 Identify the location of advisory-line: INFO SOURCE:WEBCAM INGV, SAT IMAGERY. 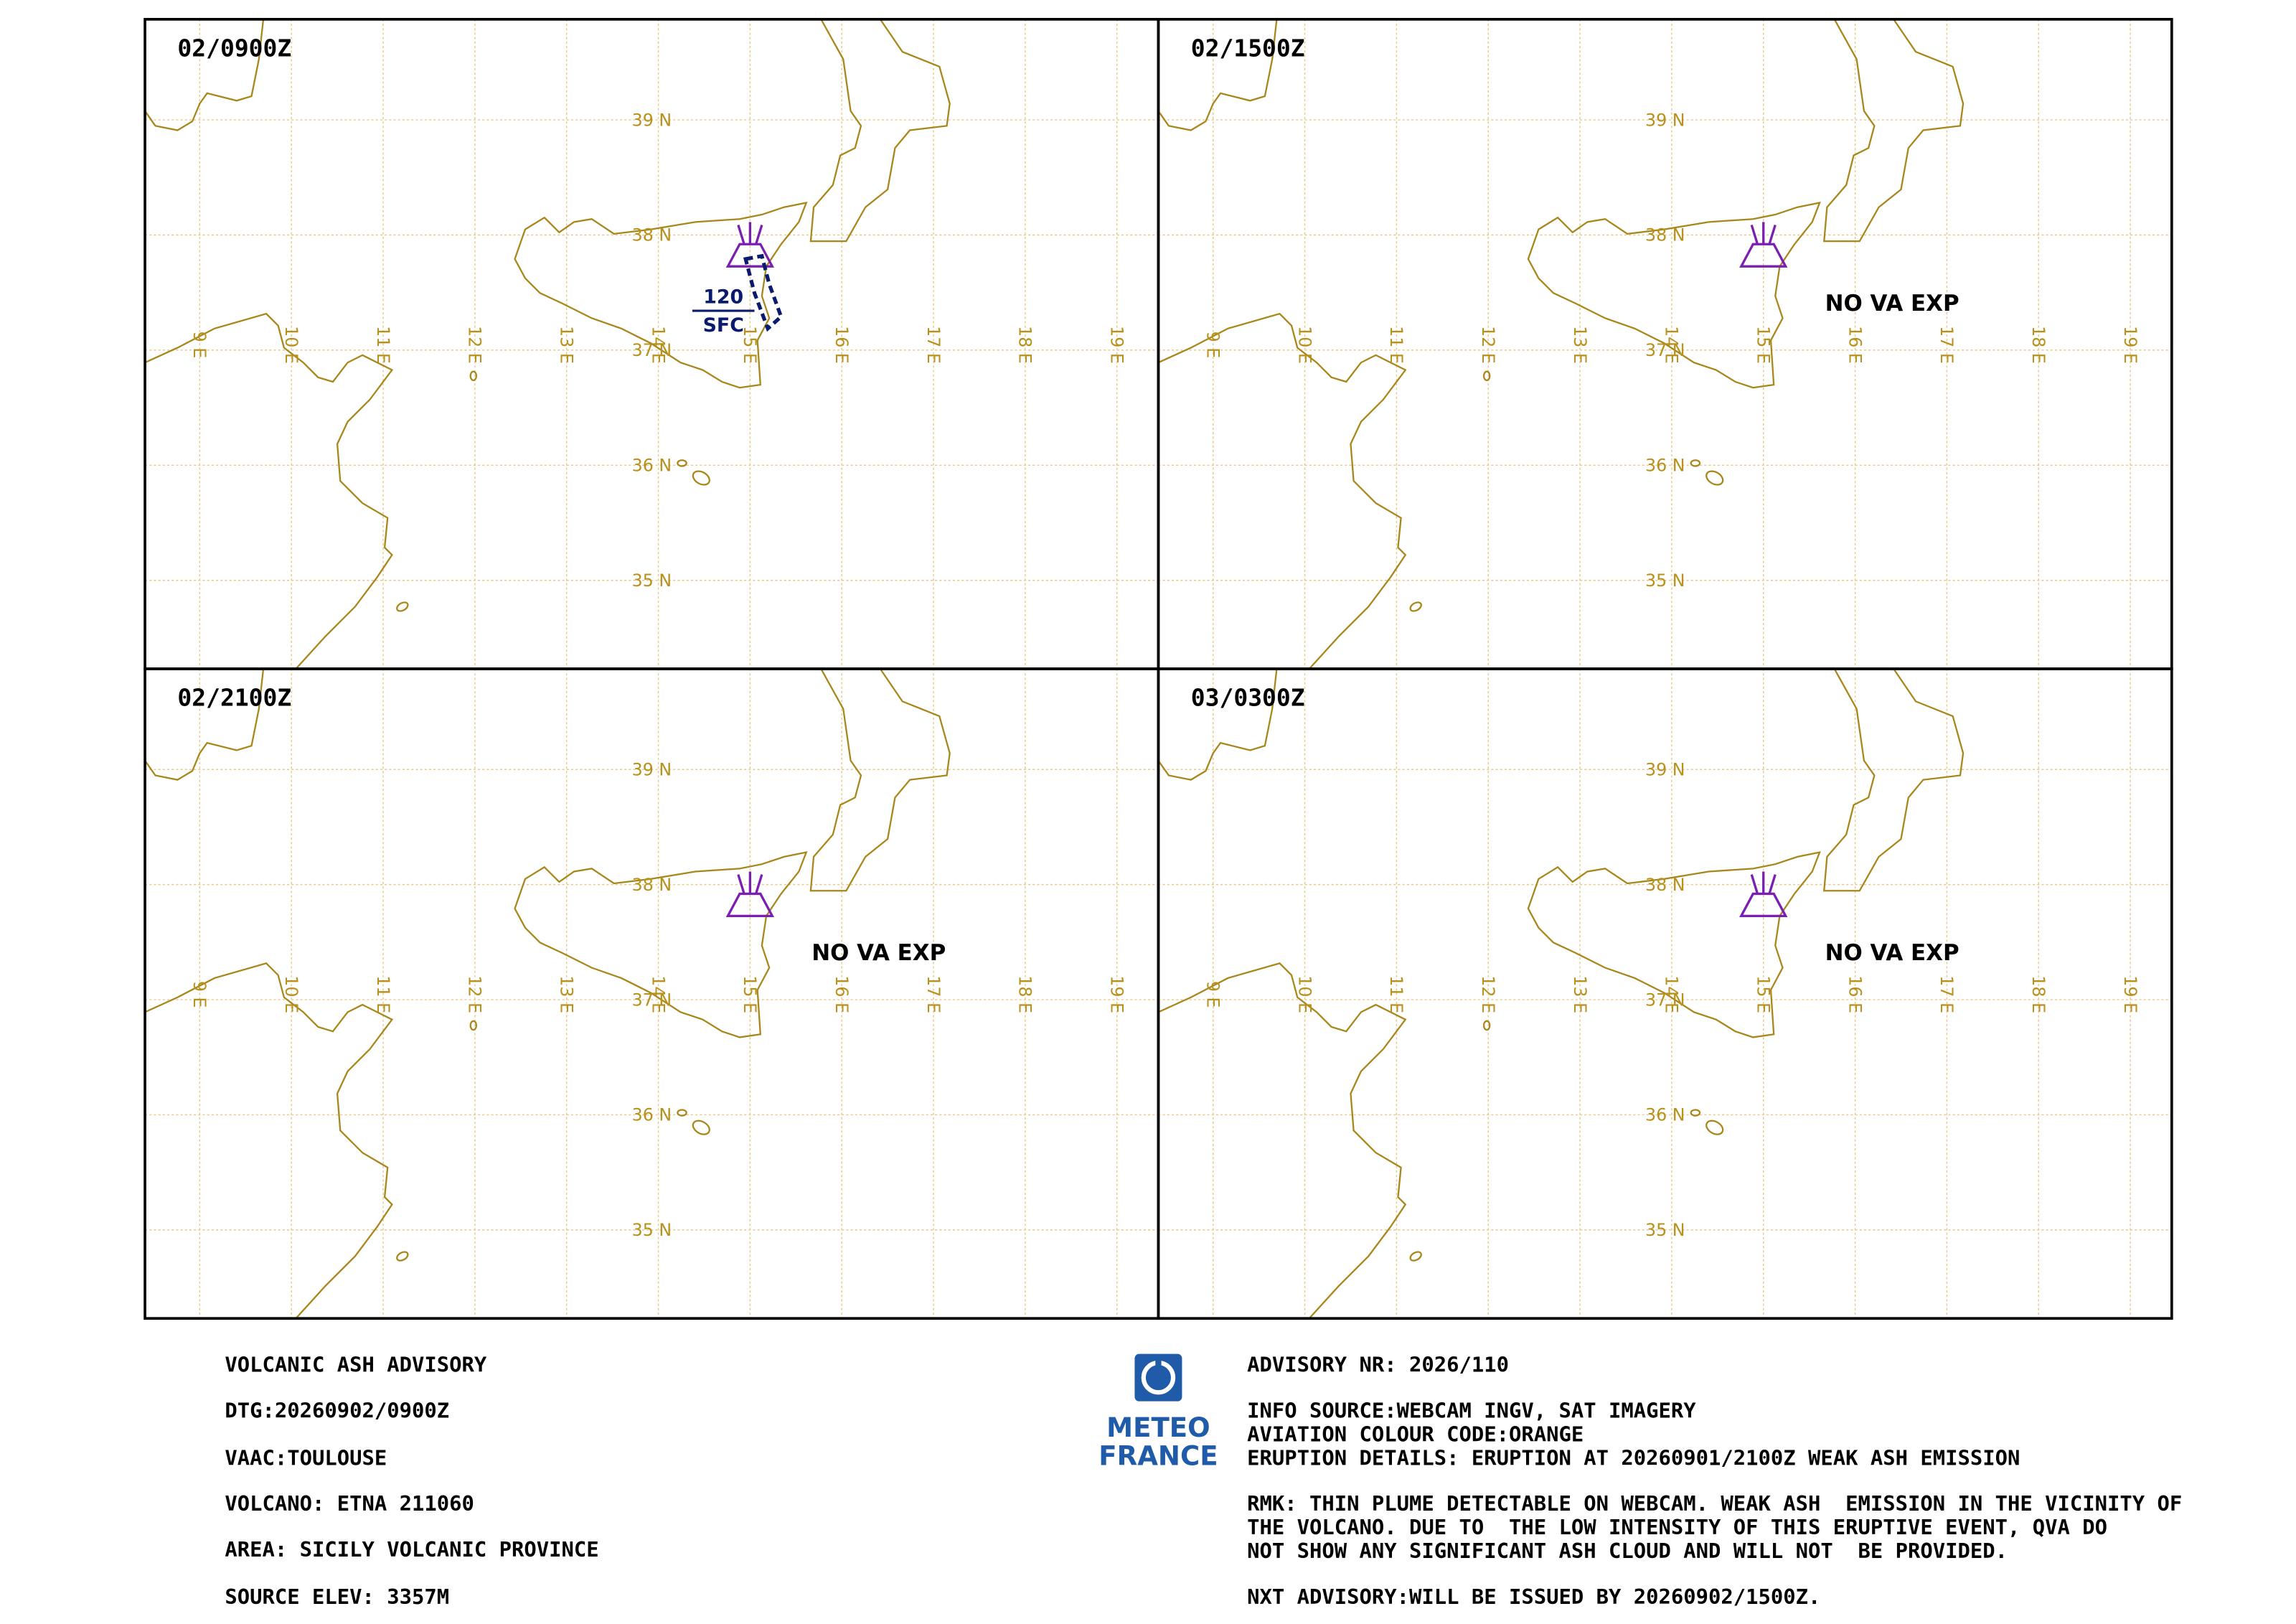
(1472, 1410).